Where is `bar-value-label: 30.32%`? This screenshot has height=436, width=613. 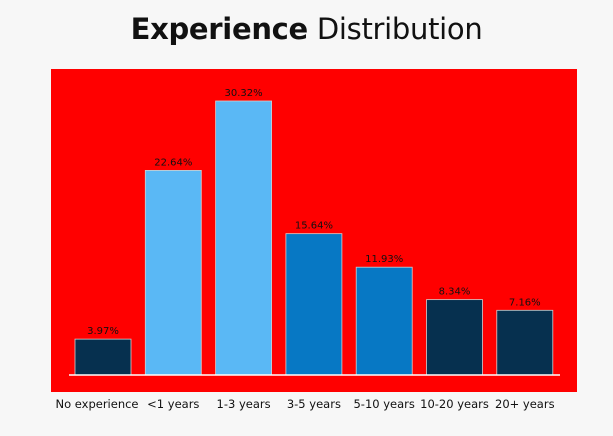 bar-value-label: 30.32% is located at coordinates (244, 93).